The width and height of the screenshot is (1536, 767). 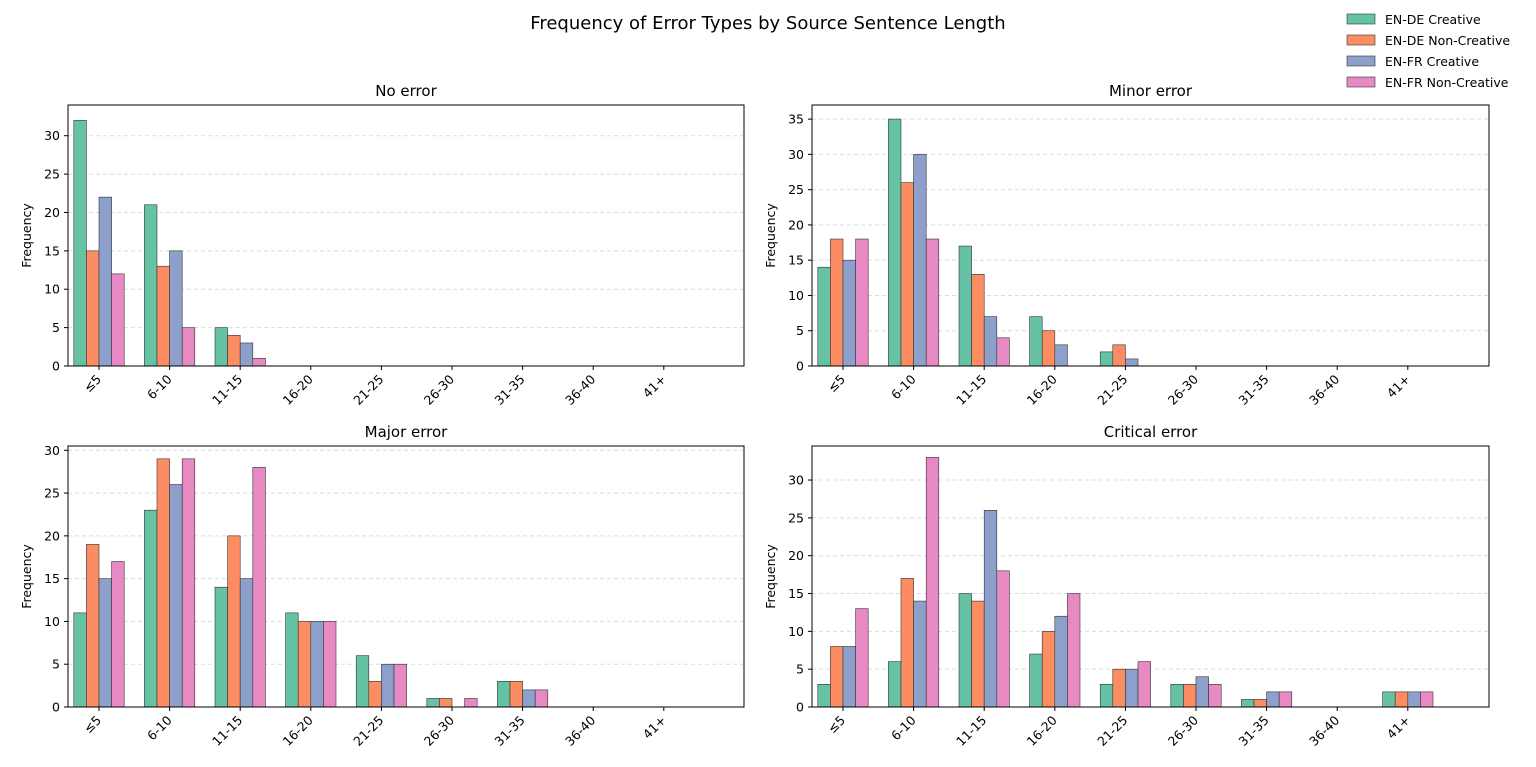 What do you see at coordinates (1432, 61) in the screenshot?
I see `legend-label-en-fr-creative: EN-FR Creative` at bounding box center [1432, 61].